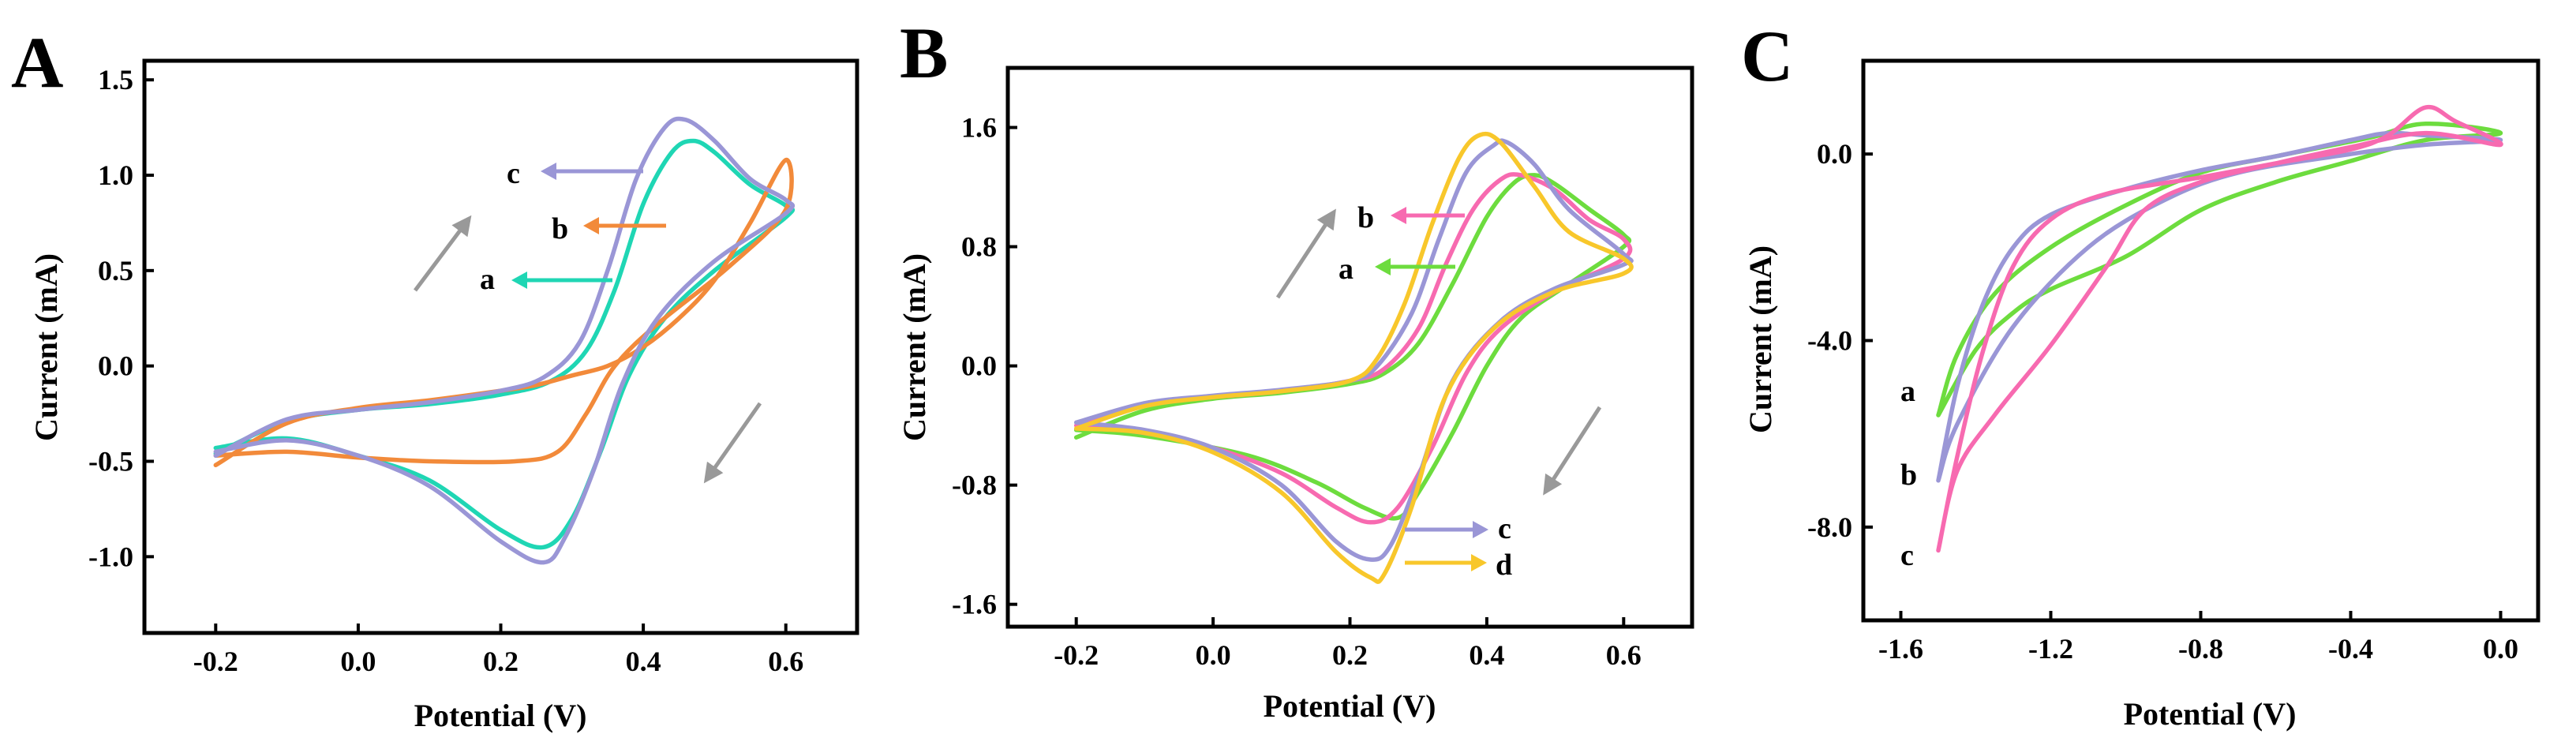  What do you see at coordinates (46, 347) in the screenshot?
I see `y-axis-label-a: Current (mA)` at bounding box center [46, 347].